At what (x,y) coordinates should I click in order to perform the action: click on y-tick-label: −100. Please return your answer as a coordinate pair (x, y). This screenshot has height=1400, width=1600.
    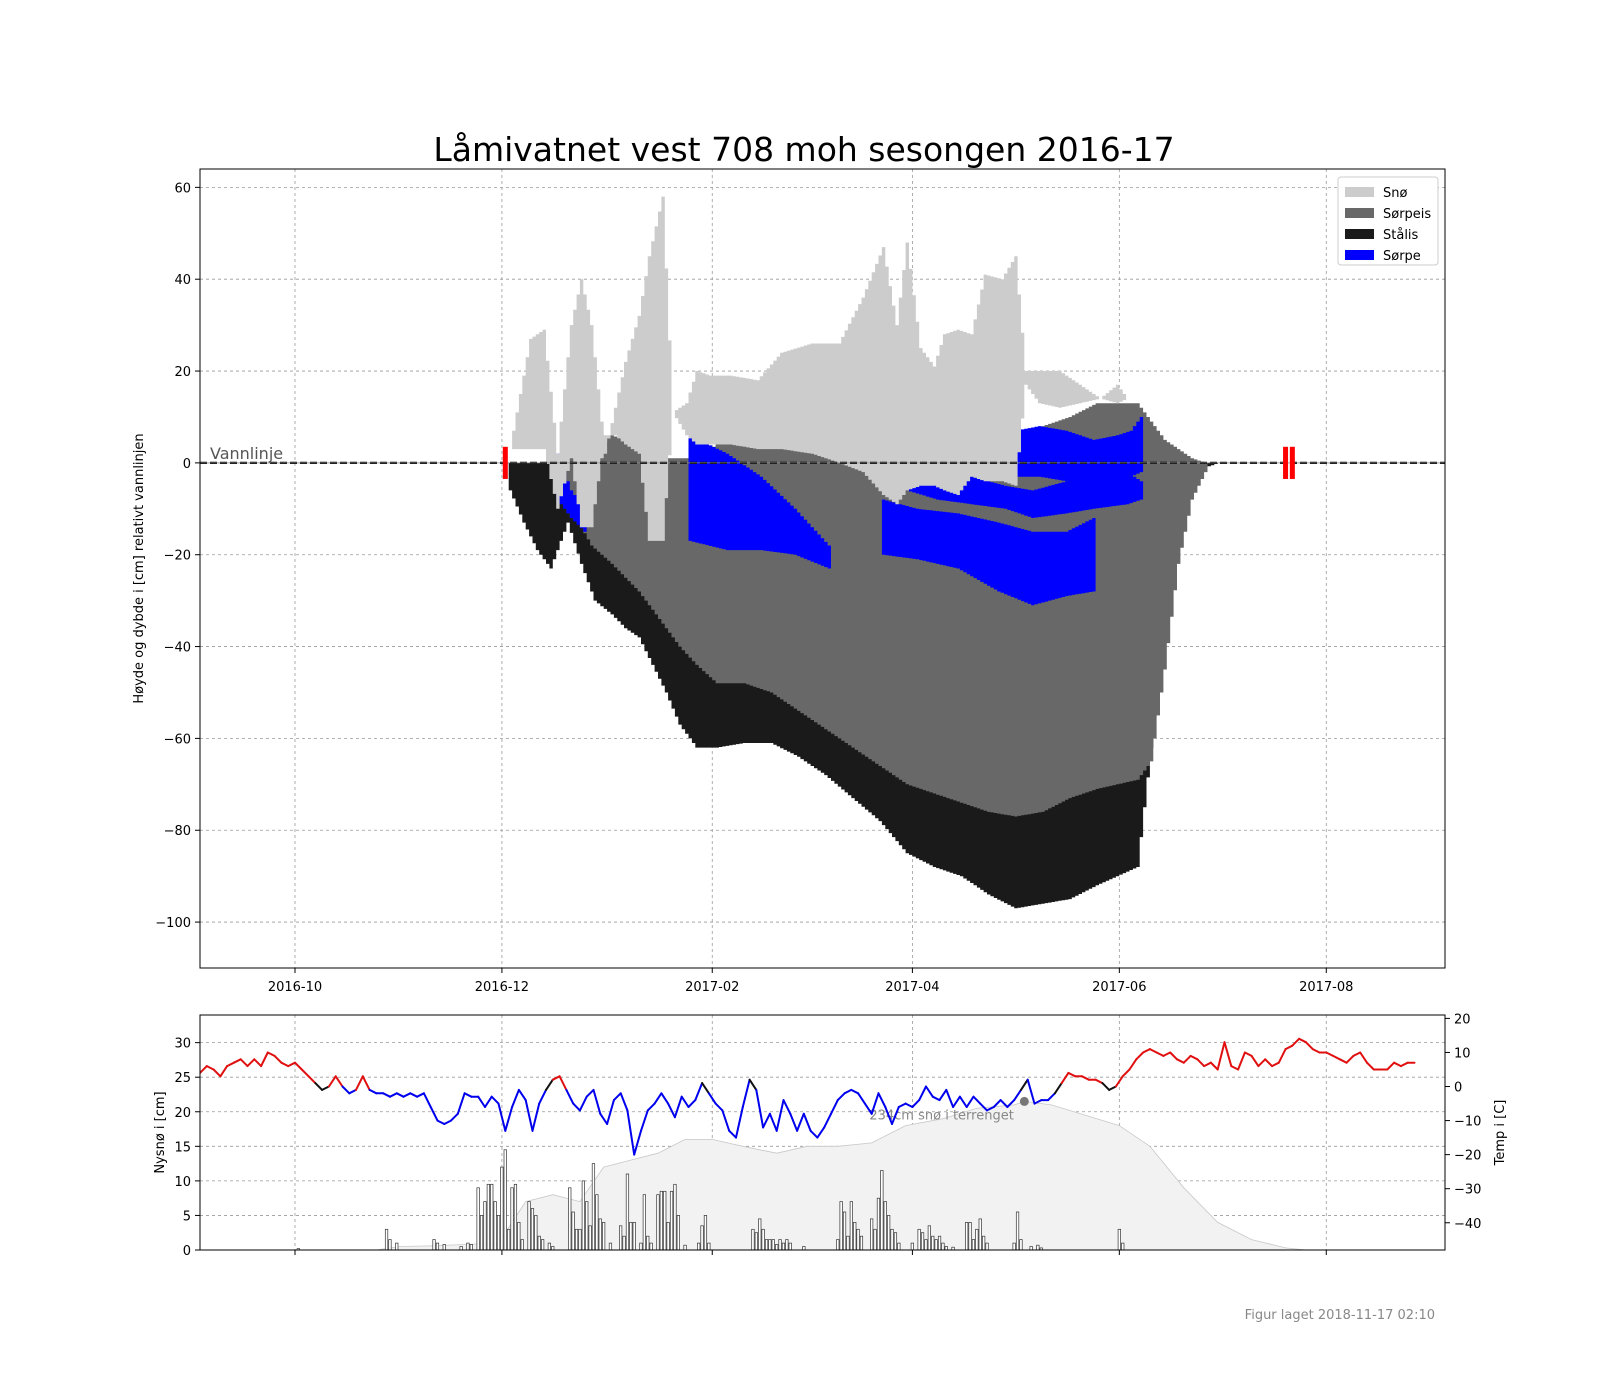
    Looking at the image, I should click on (173, 923).